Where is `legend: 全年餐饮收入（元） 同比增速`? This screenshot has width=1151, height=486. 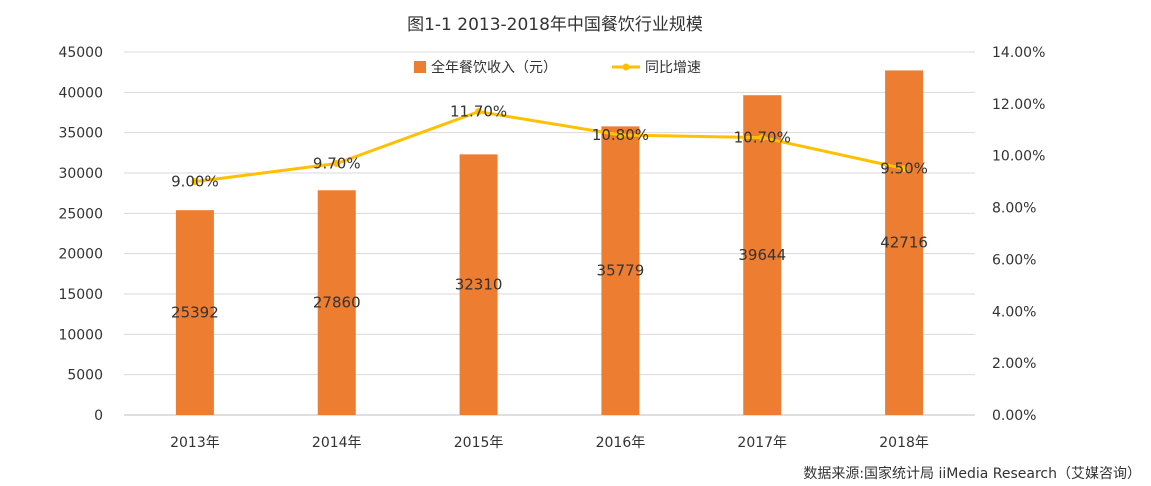
legend: 全年餐饮收入（元） 同比增速 is located at coordinates (557, 67).